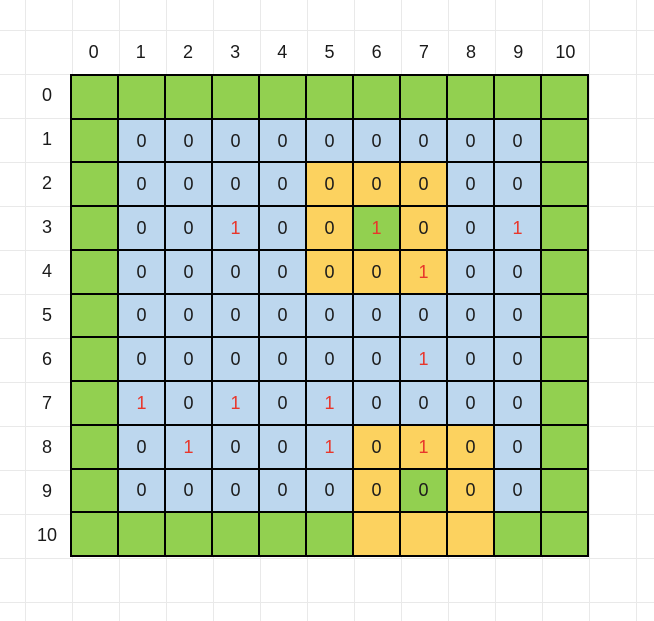 This screenshot has width=654, height=621. What do you see at coordinates (46, 358) in the screenshot?
I see `row-header: 6` at bounding box center [46, 358].